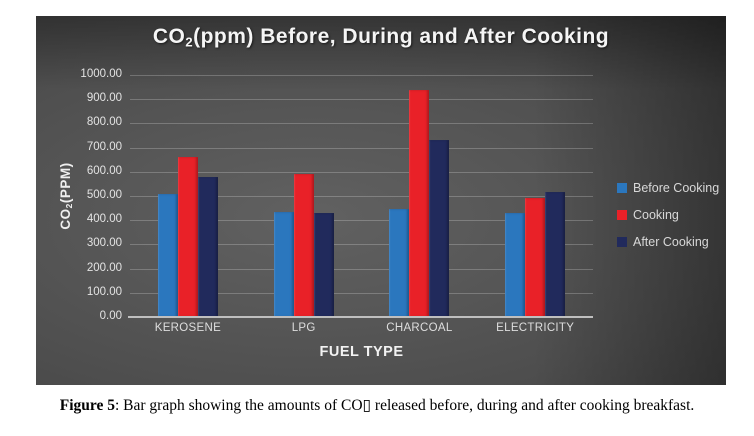 The image size is (754, 436). I want to click on x-axis-title: FUEL TYPE, so click(361, 352).